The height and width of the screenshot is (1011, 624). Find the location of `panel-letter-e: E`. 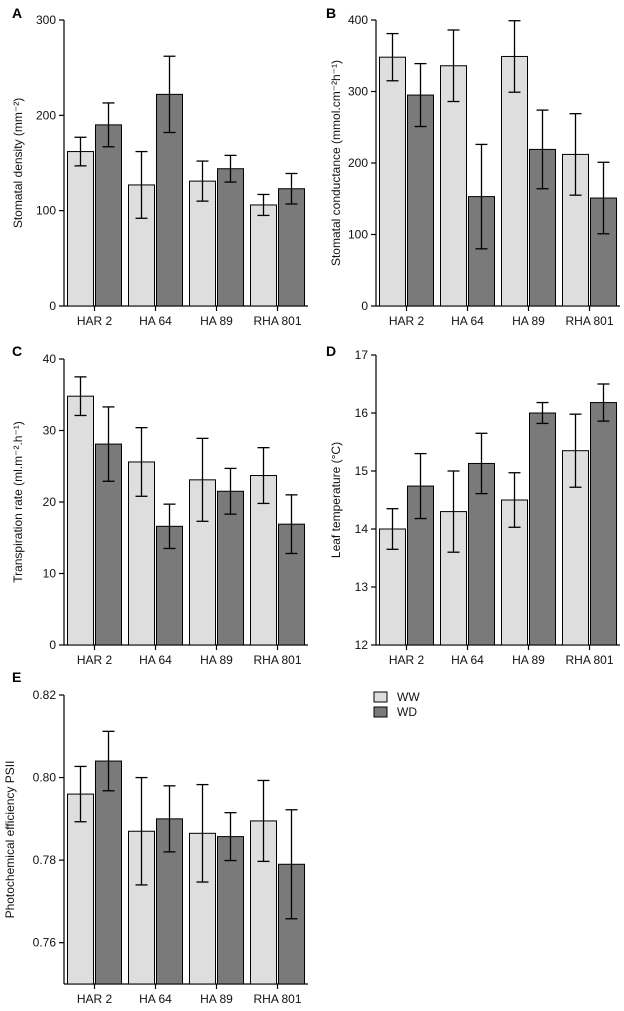

panel-letter-e: E is located at coordinates (16, 677).